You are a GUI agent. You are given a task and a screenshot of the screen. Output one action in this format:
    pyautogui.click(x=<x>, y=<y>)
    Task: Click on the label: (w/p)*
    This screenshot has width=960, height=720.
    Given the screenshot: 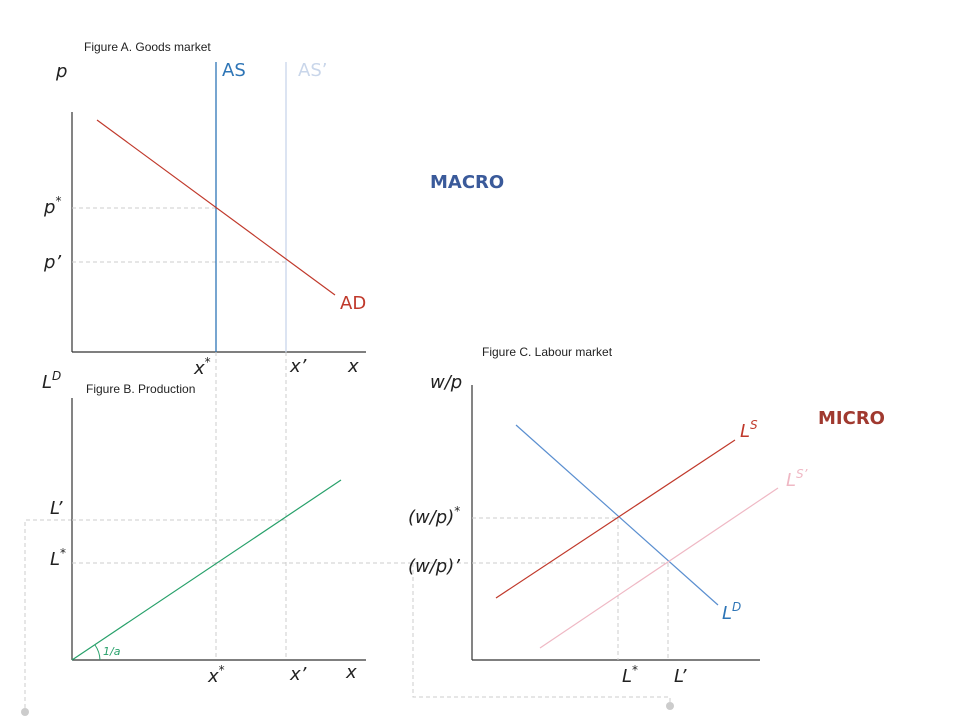 What is the action you would take?
    pyautogui.click(x=434, y=516)
    